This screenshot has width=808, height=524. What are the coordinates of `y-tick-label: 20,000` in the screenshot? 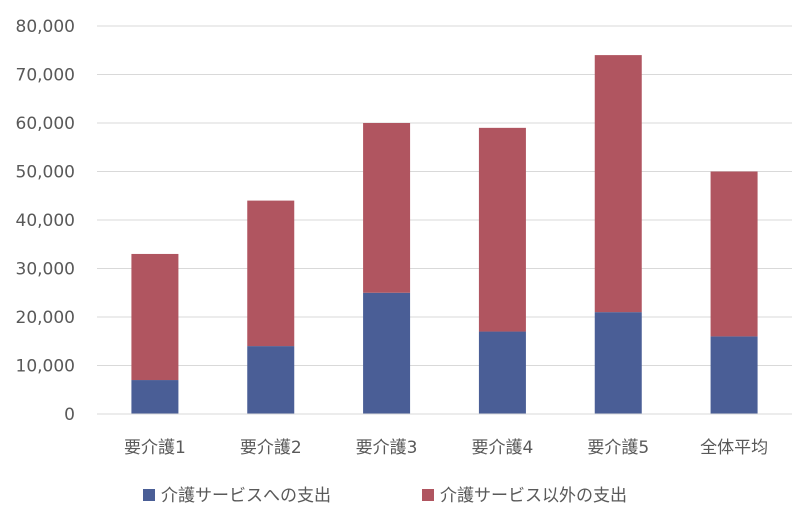 It's located at (45, 318).